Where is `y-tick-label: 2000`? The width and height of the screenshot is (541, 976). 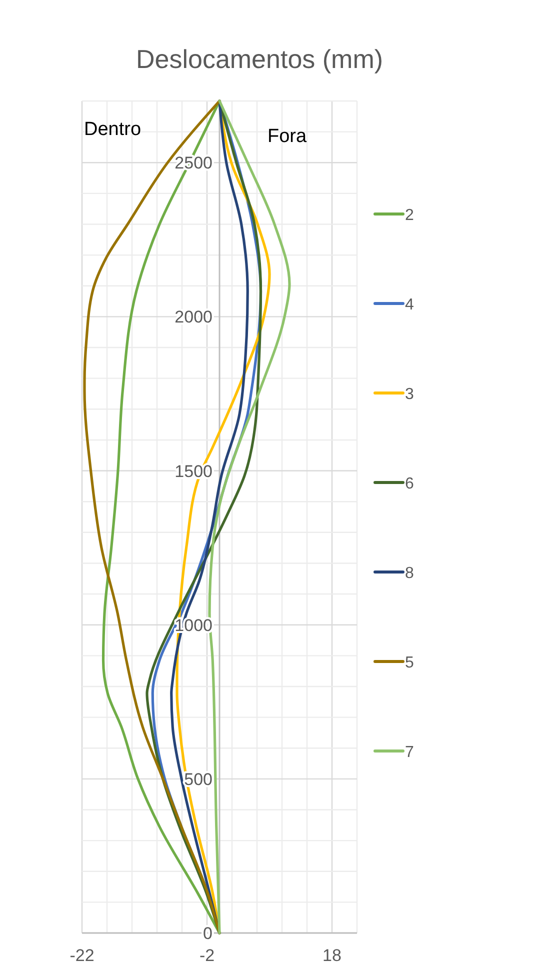 y-tick-label: 2000 is located at coordinates (193, 317).